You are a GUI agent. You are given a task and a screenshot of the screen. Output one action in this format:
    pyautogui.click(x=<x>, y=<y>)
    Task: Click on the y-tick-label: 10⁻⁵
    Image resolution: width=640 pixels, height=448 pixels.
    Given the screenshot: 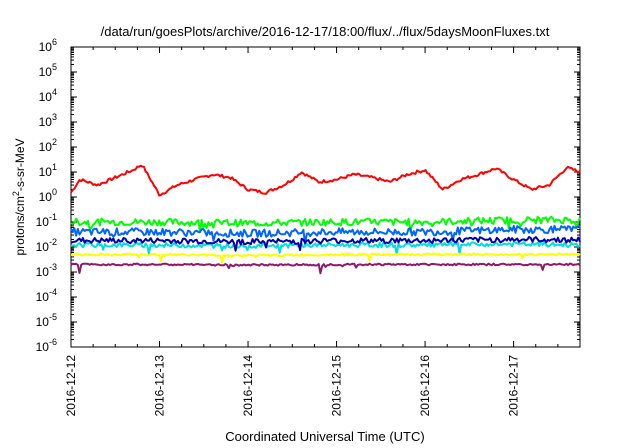 What is the action you would take?
    pyautogui.click(x=46, y=320)
    